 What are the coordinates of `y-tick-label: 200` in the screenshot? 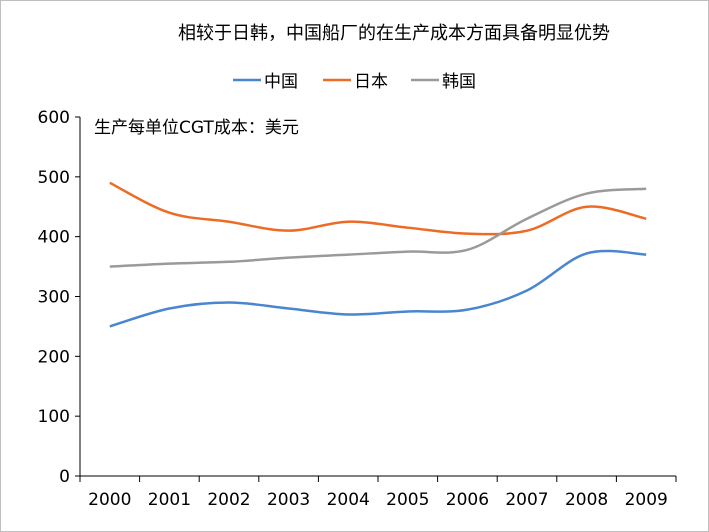 It's located at (54, 357).